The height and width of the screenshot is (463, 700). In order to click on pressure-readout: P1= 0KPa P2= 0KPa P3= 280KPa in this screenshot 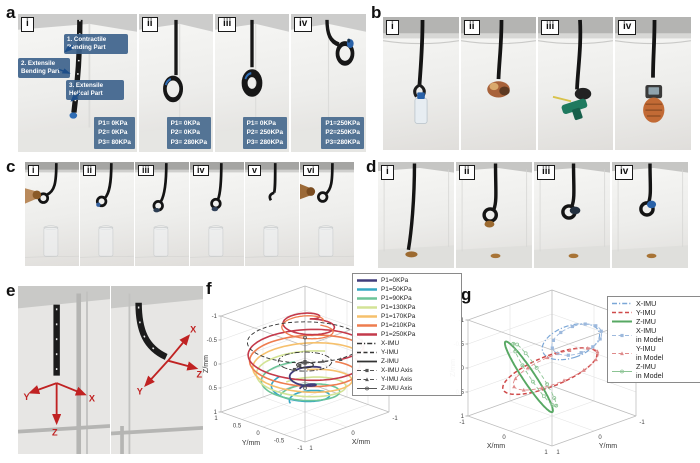, I will do `click(188, 133)`.